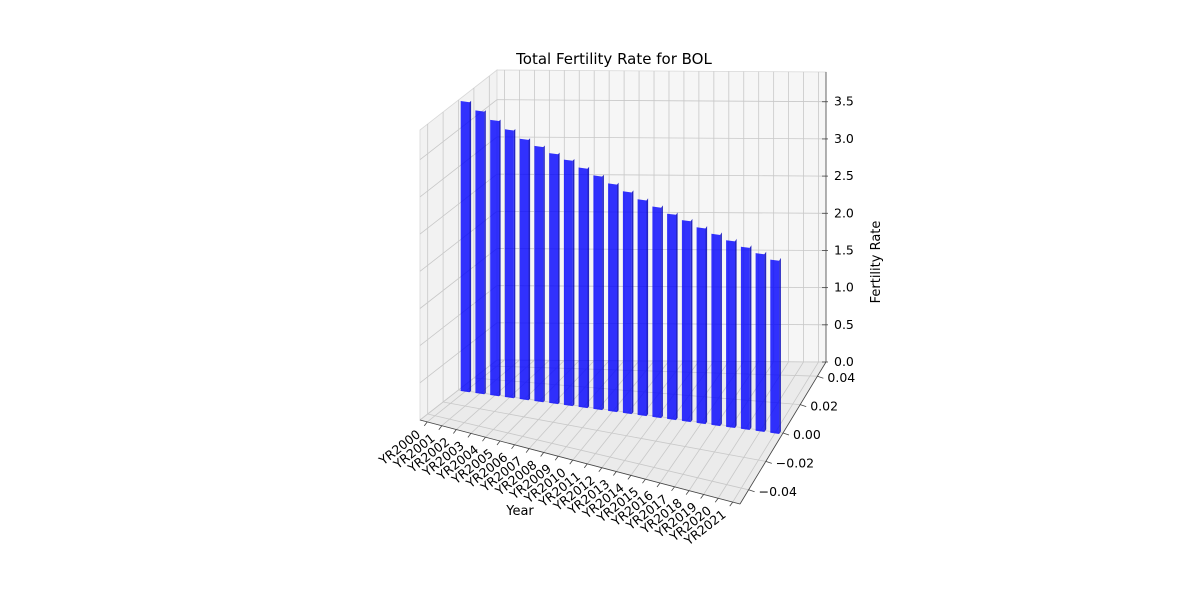 The width and height of the screenshot is (1200, 604). What do you see at coordinates (844, 138) in the screenshot?
I see `z-tick-label: 3.0` at bounding box center [844, 138].